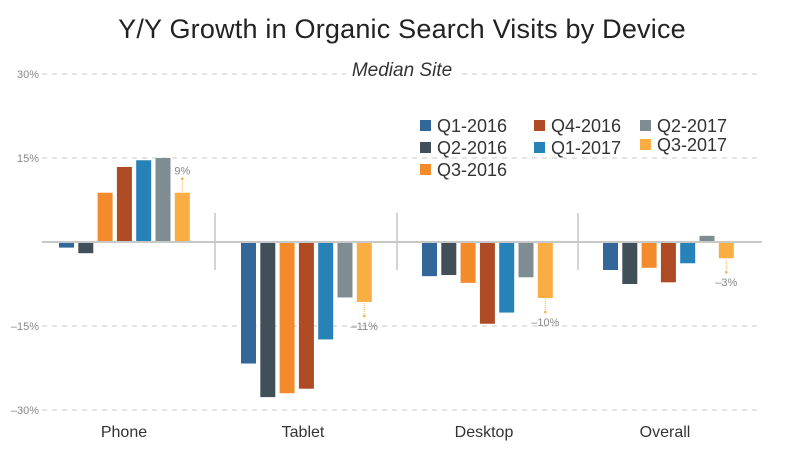  What do you see at coordinates (692, 145) in the screenshot?
I see `legend-label: Q3-2017` at bounding box center [692, 145].